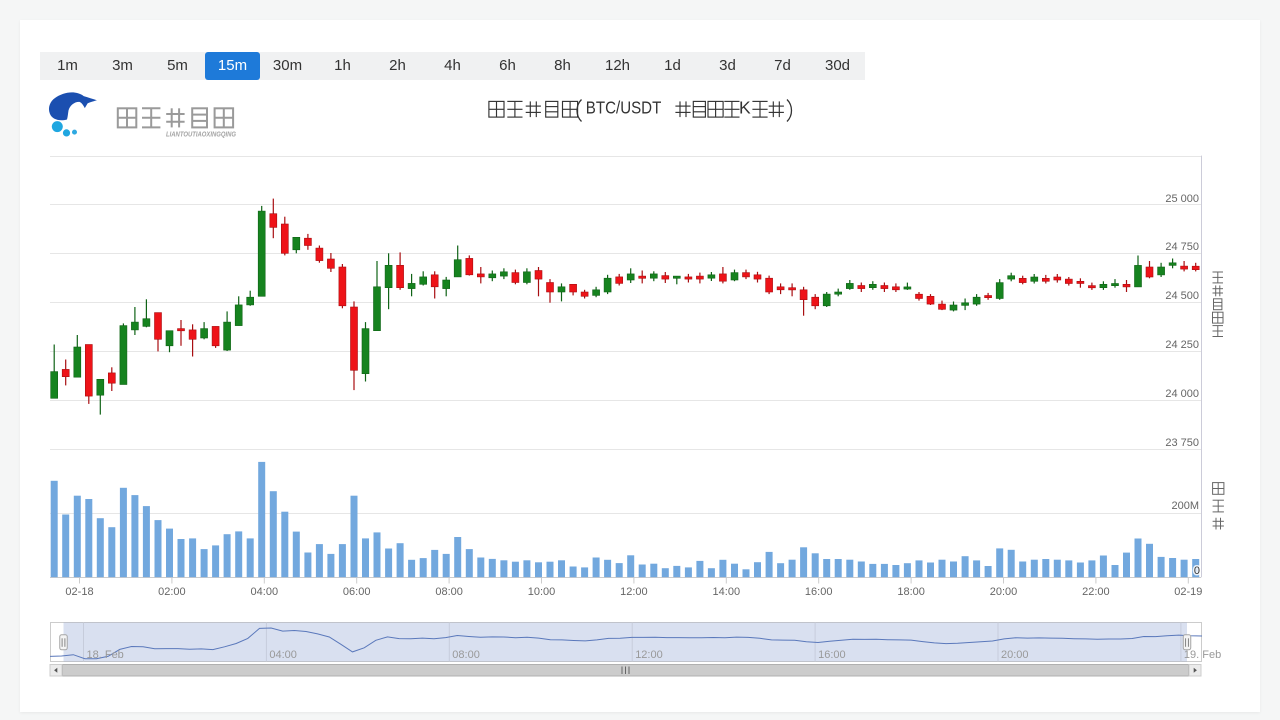 This screenshot has width=1280, height=720. Describe the element at coordinates (1197, 571) in the screenshot. I see `svg-text: 0` at that location.